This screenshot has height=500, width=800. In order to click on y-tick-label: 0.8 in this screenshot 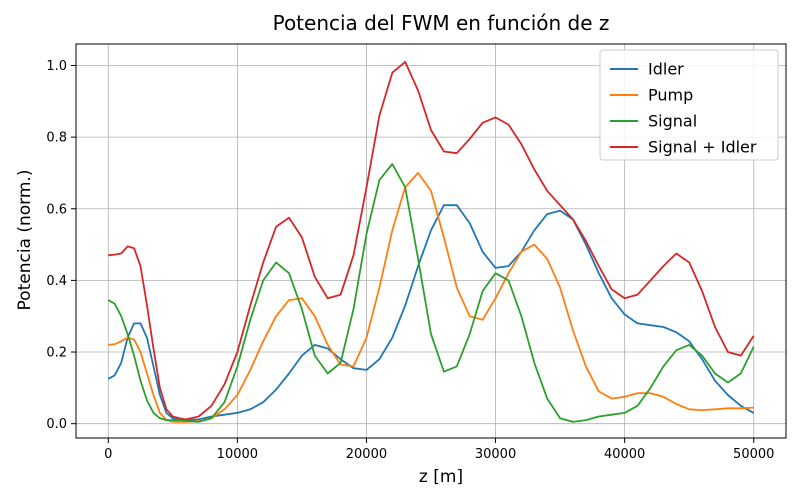, I will do `click(56, 138)`.